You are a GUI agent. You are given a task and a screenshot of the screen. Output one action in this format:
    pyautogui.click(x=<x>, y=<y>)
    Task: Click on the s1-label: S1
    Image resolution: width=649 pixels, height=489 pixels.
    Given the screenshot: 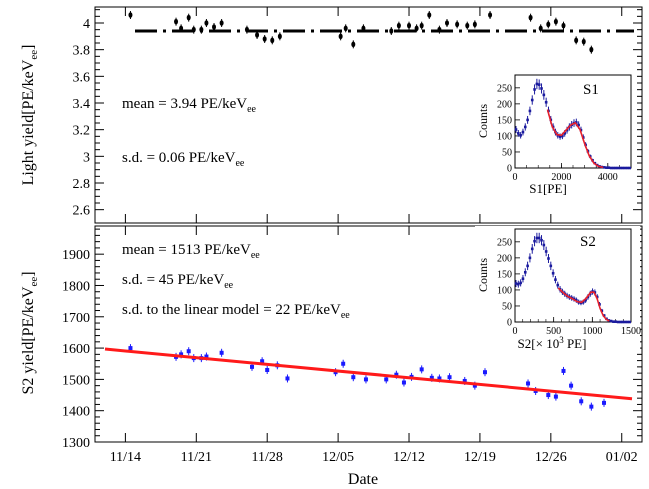 What is the action you would take?
    pyautogui.click(x=591, y=90)
    